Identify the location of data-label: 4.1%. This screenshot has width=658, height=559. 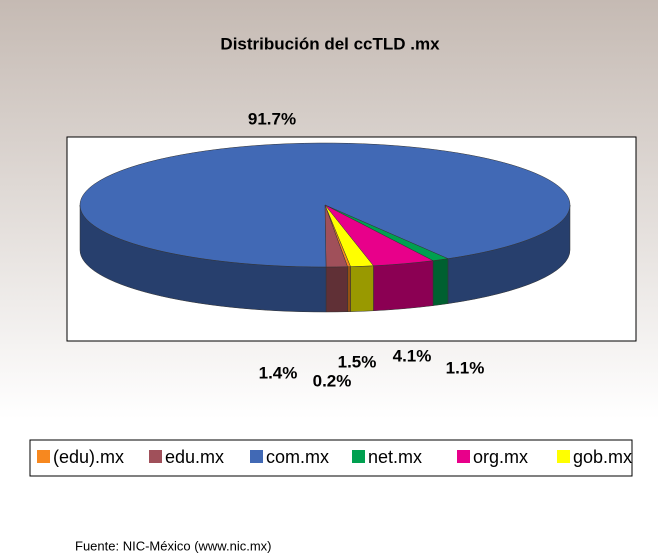
(412, 355).